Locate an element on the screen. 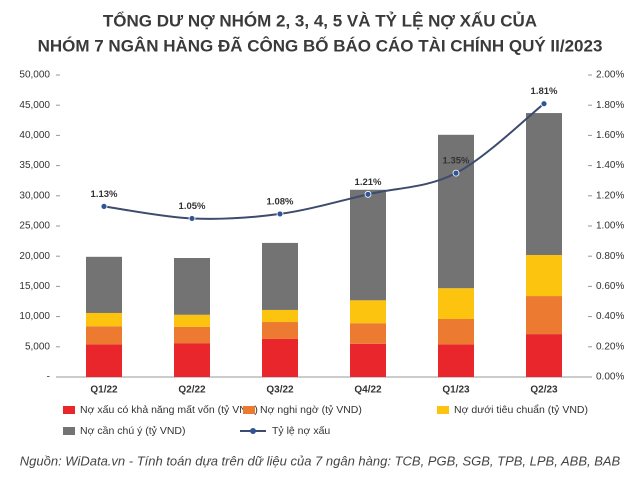 Image resolution: width=640 pixels, height=485 pixels. x-tick-label: Q2/23 is located at coordinates (544, 390).